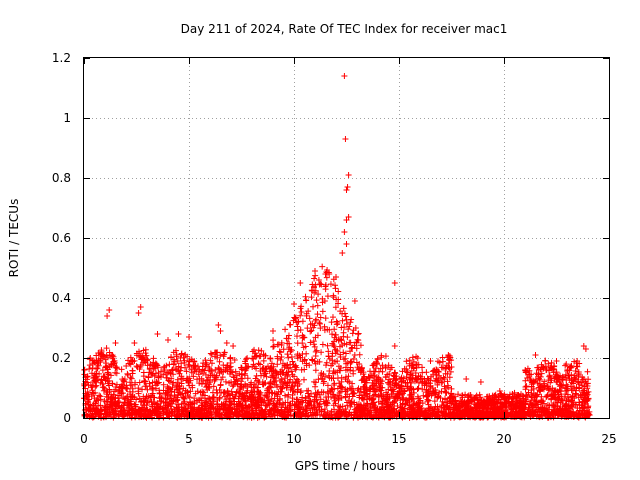  I want to click on x-tick-label: 25, so click(608, 439).